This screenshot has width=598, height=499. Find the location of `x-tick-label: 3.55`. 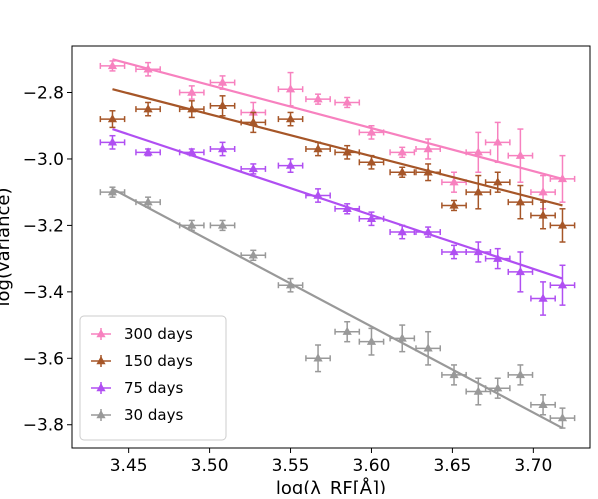

x-tick-label: 3.55 is located at coordinates (291, 466).